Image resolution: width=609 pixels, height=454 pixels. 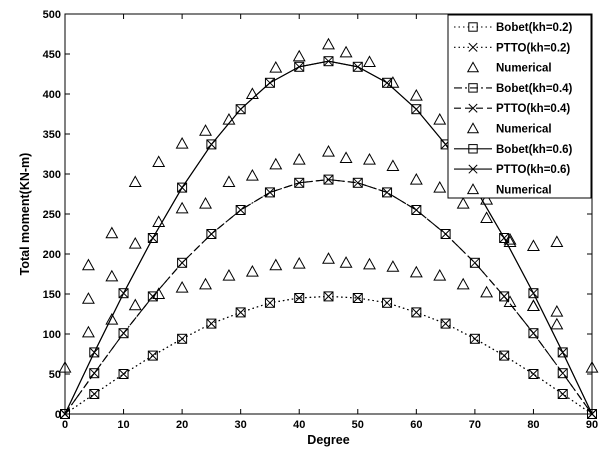 I want to click on x-tick-label: 40, so click(x=299, y=425).